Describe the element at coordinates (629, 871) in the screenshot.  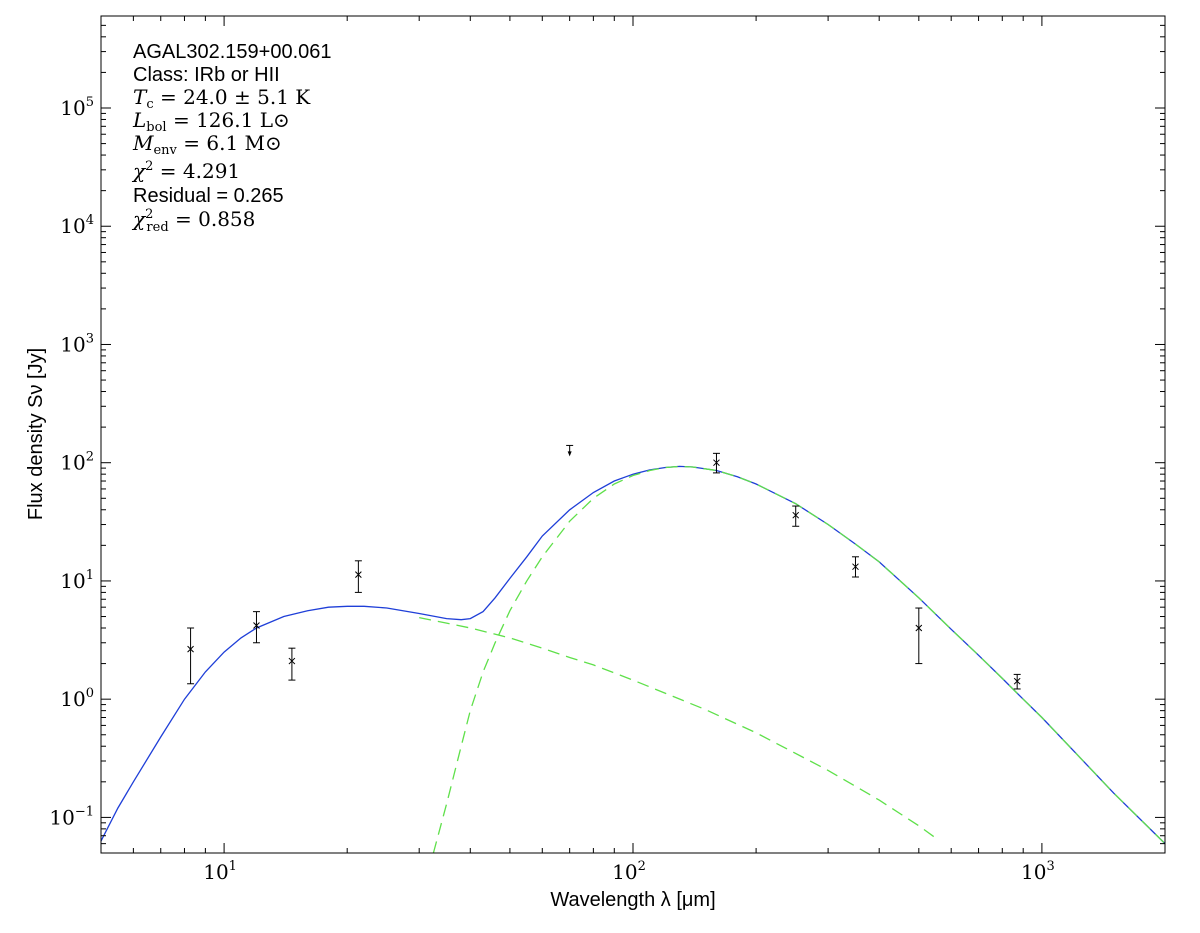
I see `x-tick-label: 102` at that location.